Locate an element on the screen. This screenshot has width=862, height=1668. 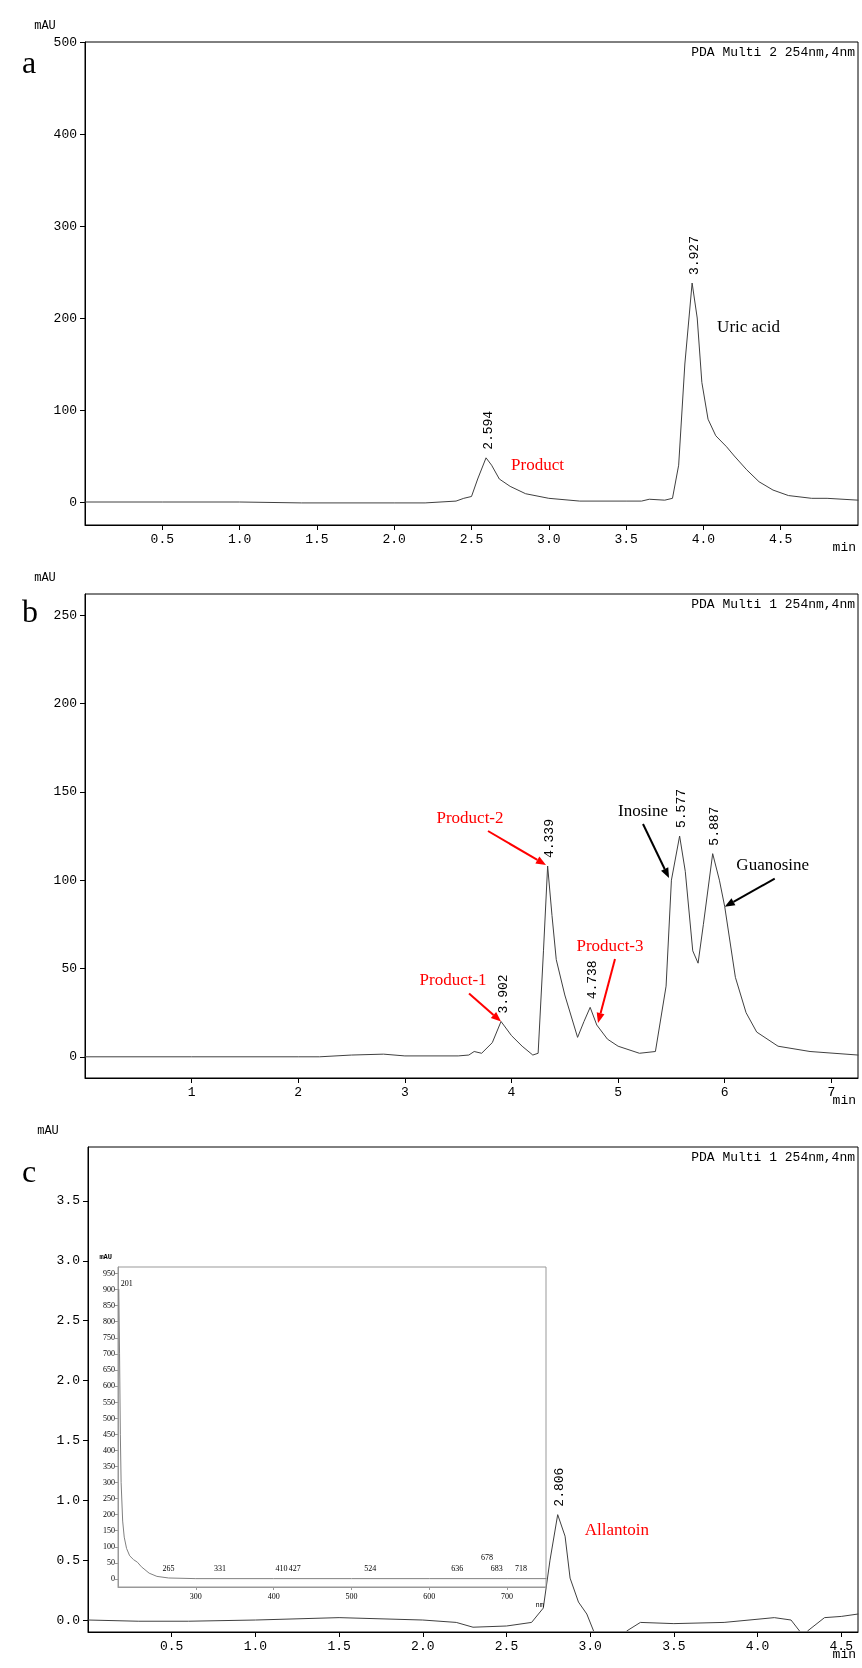
y-tick-label: 2.5 is located at coordinates (68, 1321).